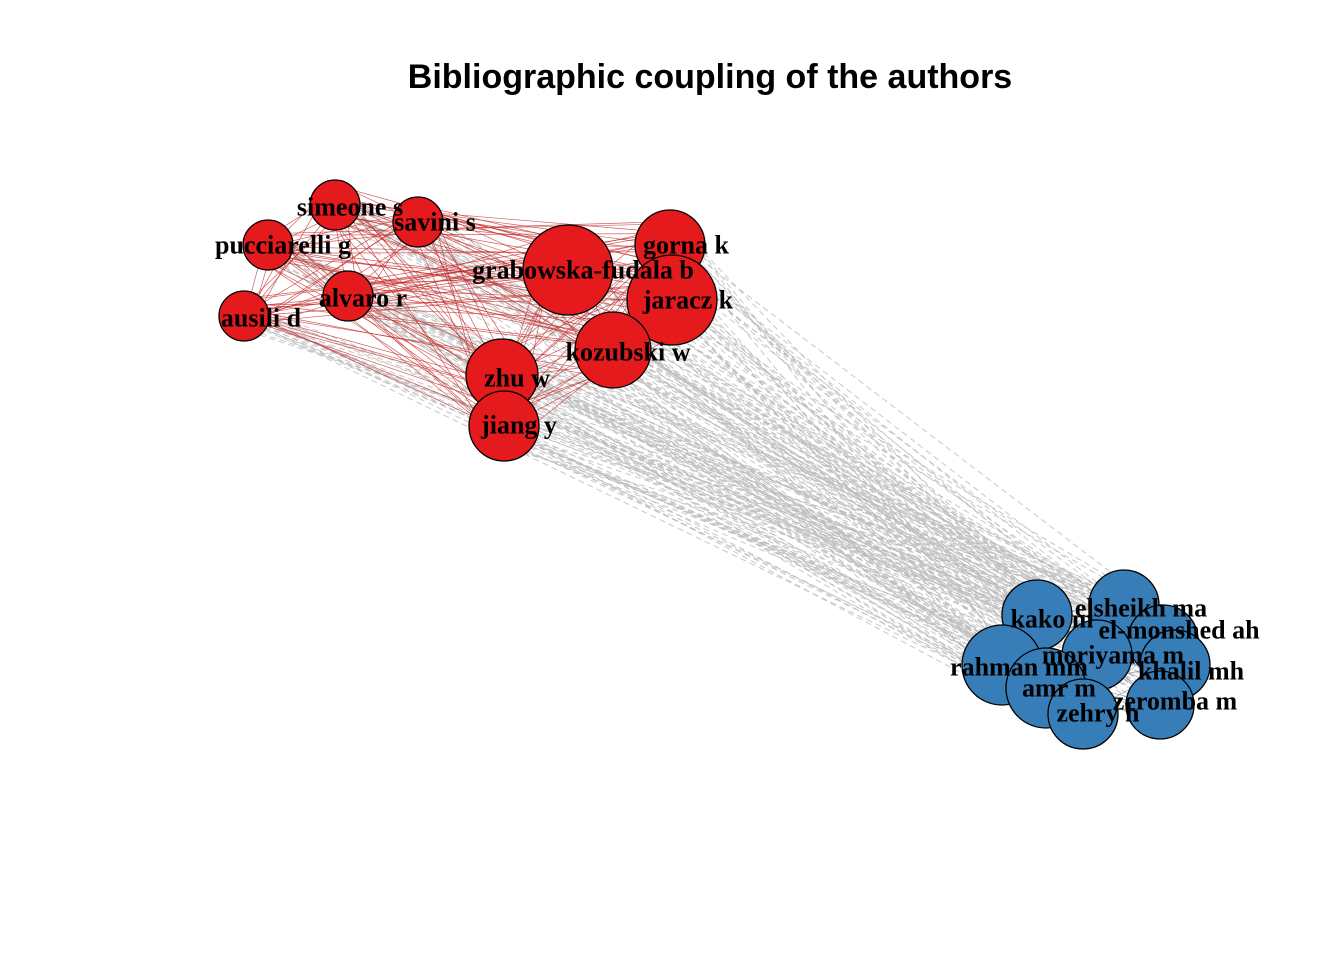  What do you see at coordinates (504, 426) in the screenshot?
I see `node-jiang-y` at bounding box center [504, 426].